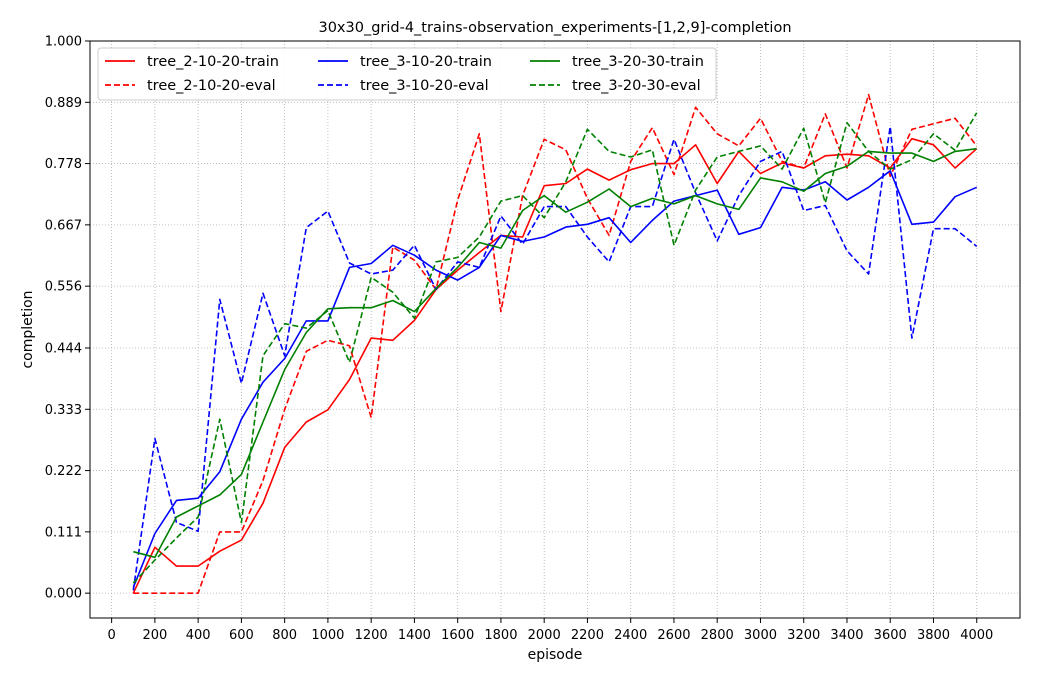 Image resolution: width=1040 pixels, height=682 pixels. Describe the element at coordinates (284, 635) in the screenshot. I see `x-tick-label: 800` at that location.